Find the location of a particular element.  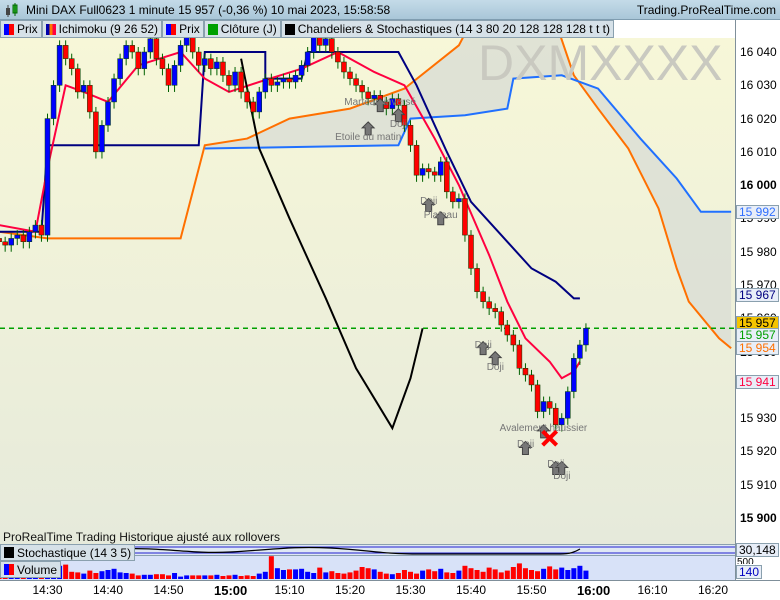

price-tick: 16 030 is located at coordinates (758, 85).